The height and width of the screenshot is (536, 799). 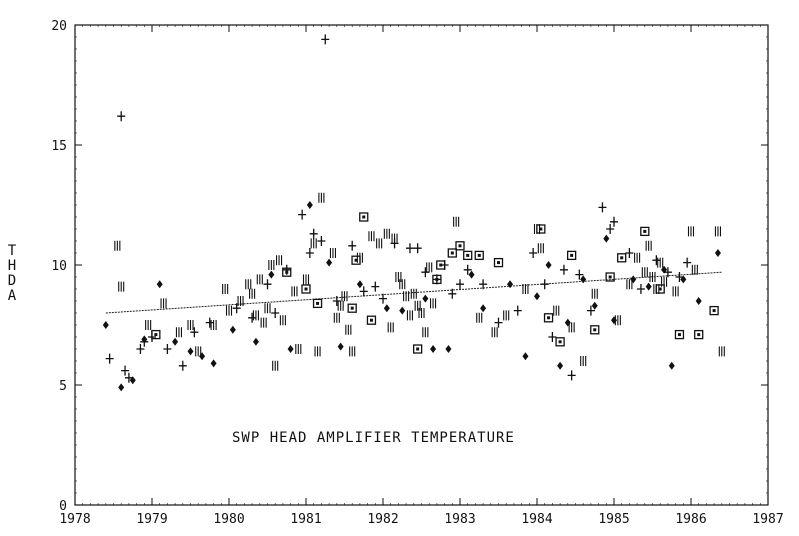 I want to click on trend-line, so click(x=413, y=292).